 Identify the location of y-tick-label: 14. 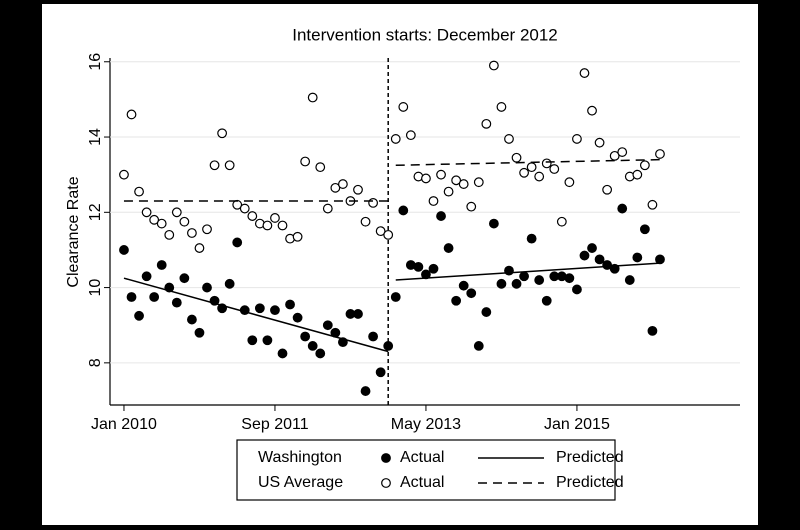
(95, 137).